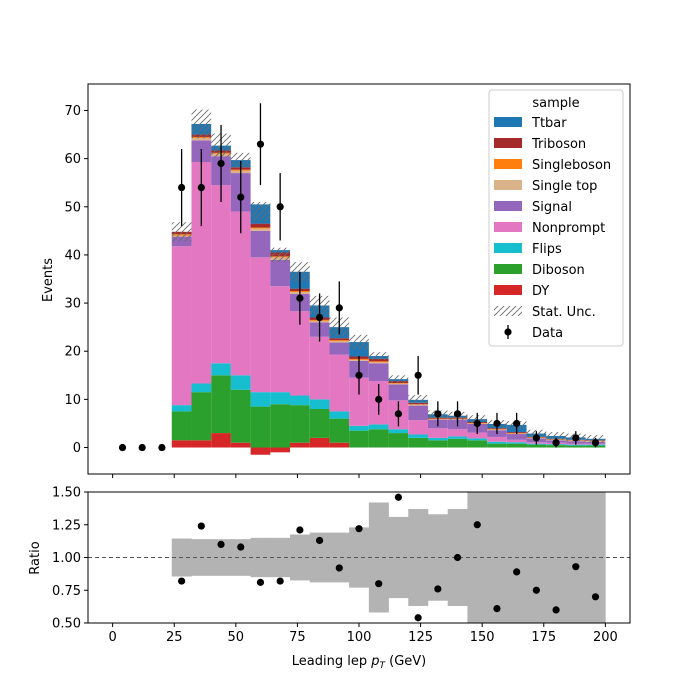 This screenshot has height=700, width=700. I want to click on legend-label-flips: Flips, so click(547, 249).